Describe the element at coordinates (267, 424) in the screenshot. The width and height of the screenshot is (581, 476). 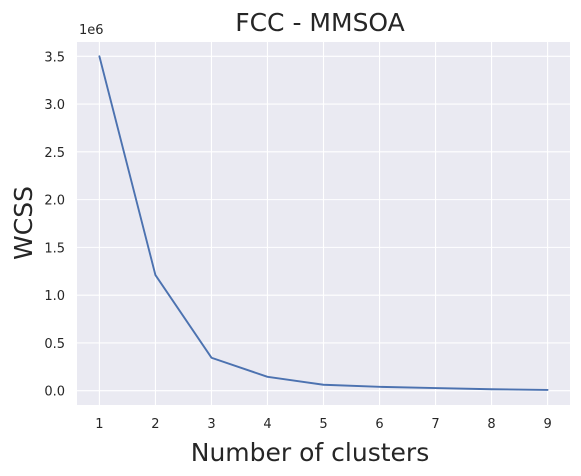
I see `x-tick-label: 4` at that location.